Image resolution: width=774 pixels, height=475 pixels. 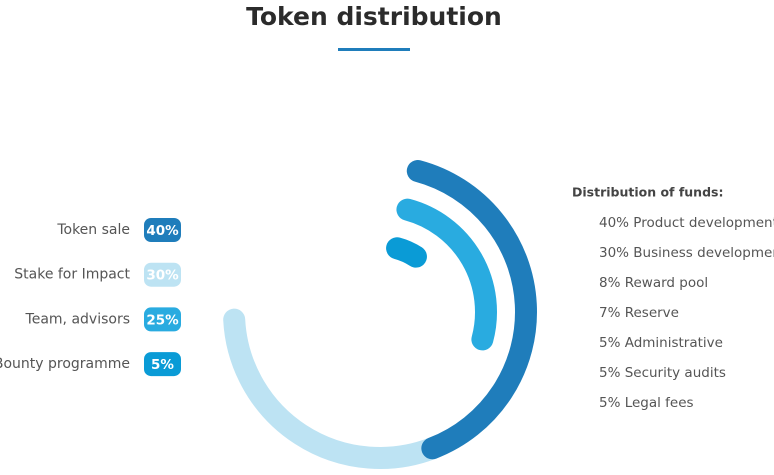 I want to click on title-underline, so click(x=374, y=49).